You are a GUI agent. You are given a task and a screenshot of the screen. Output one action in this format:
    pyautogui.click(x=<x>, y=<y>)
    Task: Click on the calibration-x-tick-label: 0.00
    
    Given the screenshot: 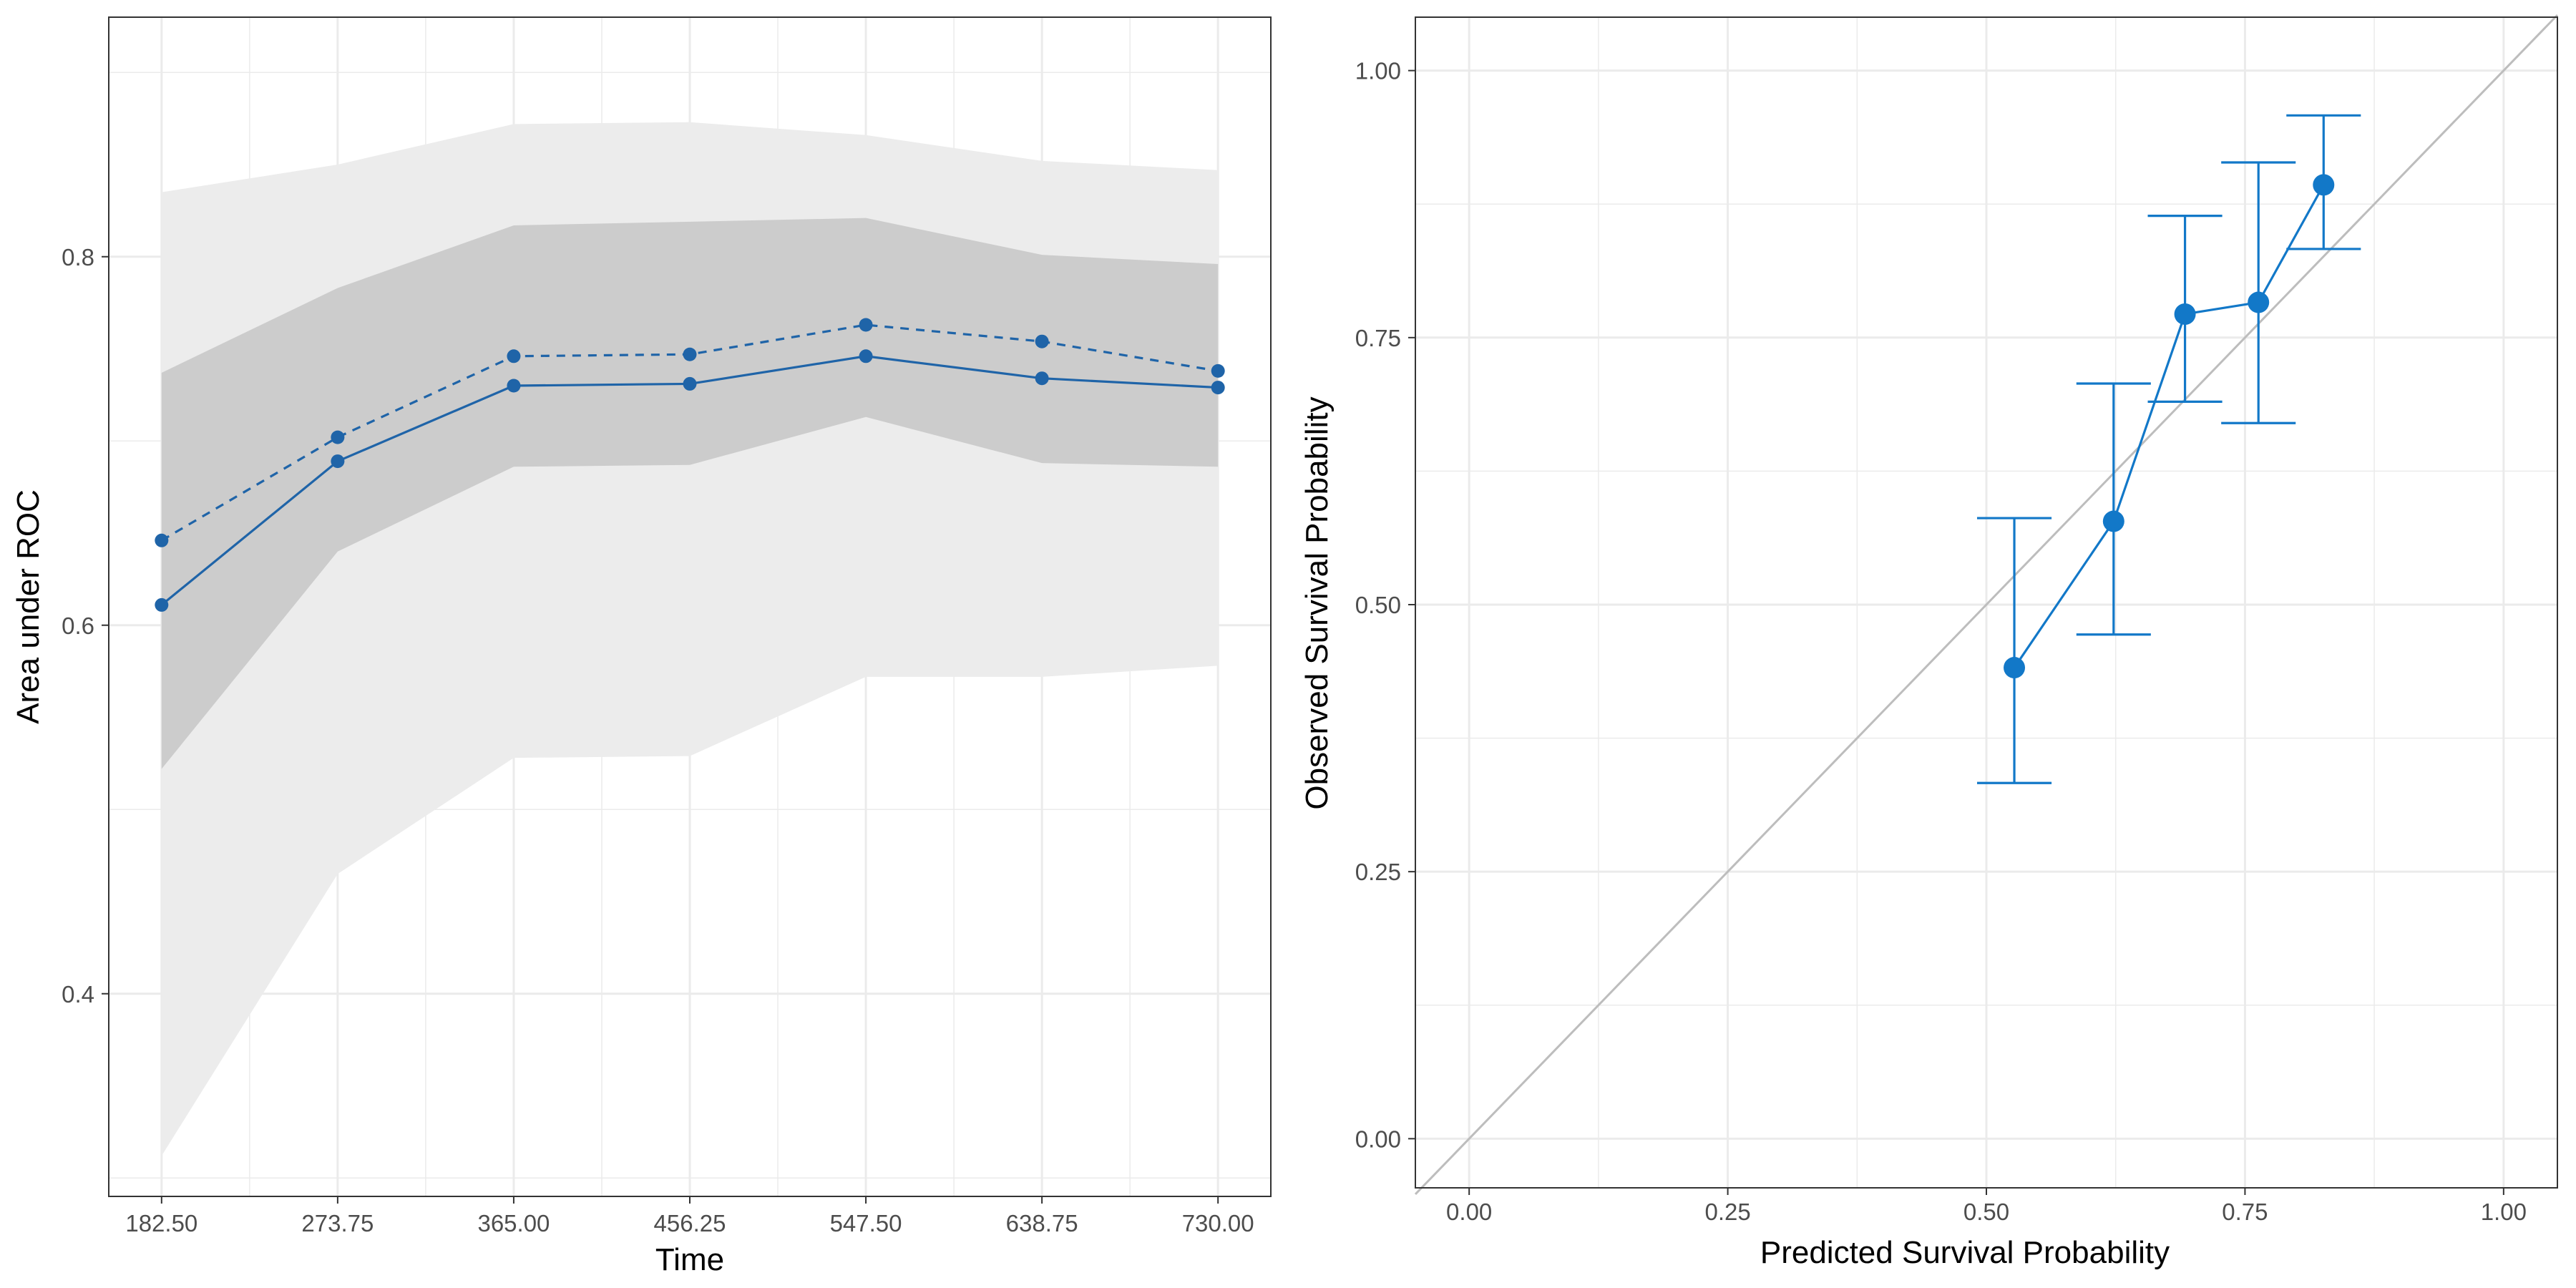 What is the action you would take?
    pyautogui.click(x=1469, y=1212)
    